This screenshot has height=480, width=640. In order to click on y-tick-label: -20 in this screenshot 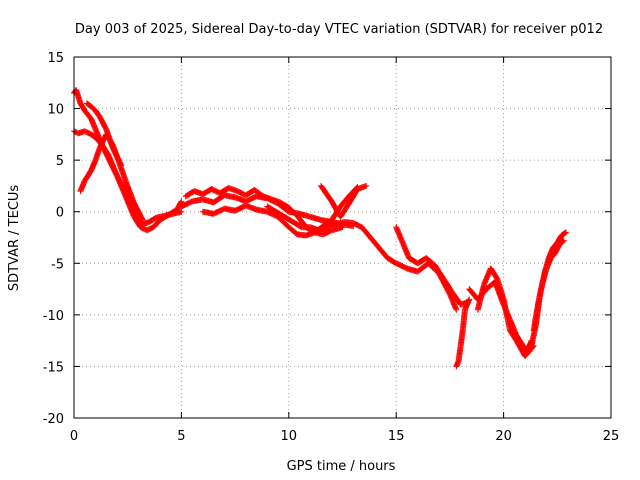, I will do `click(53, 419)`.